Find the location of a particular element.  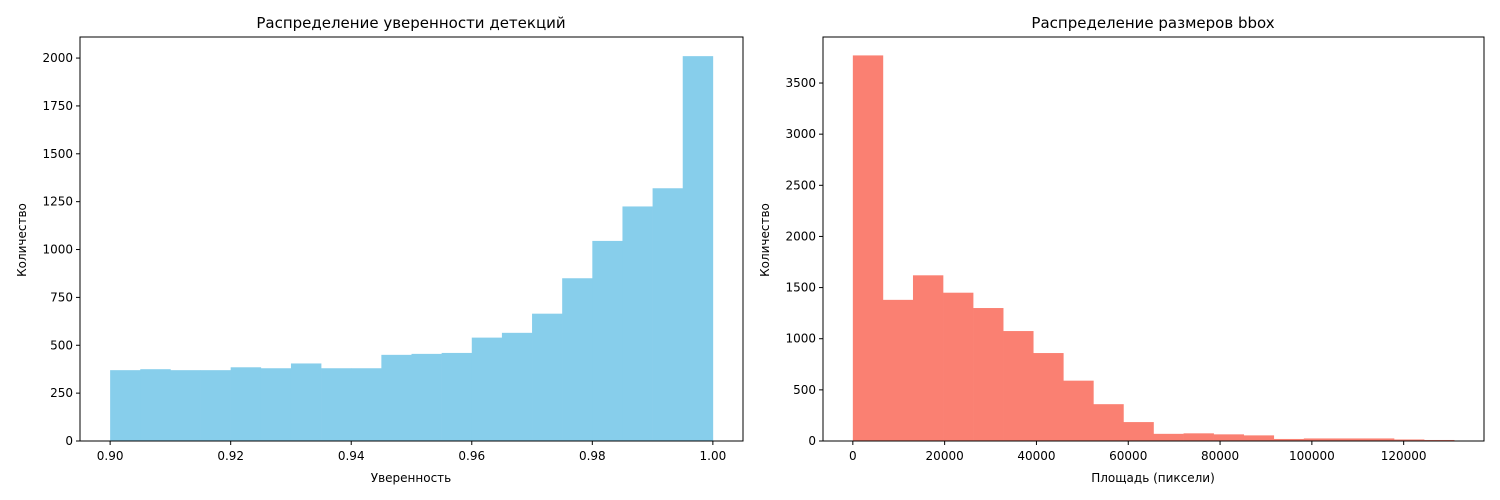

x-tick-label: 0.90 is located at coordinates (110, 456).